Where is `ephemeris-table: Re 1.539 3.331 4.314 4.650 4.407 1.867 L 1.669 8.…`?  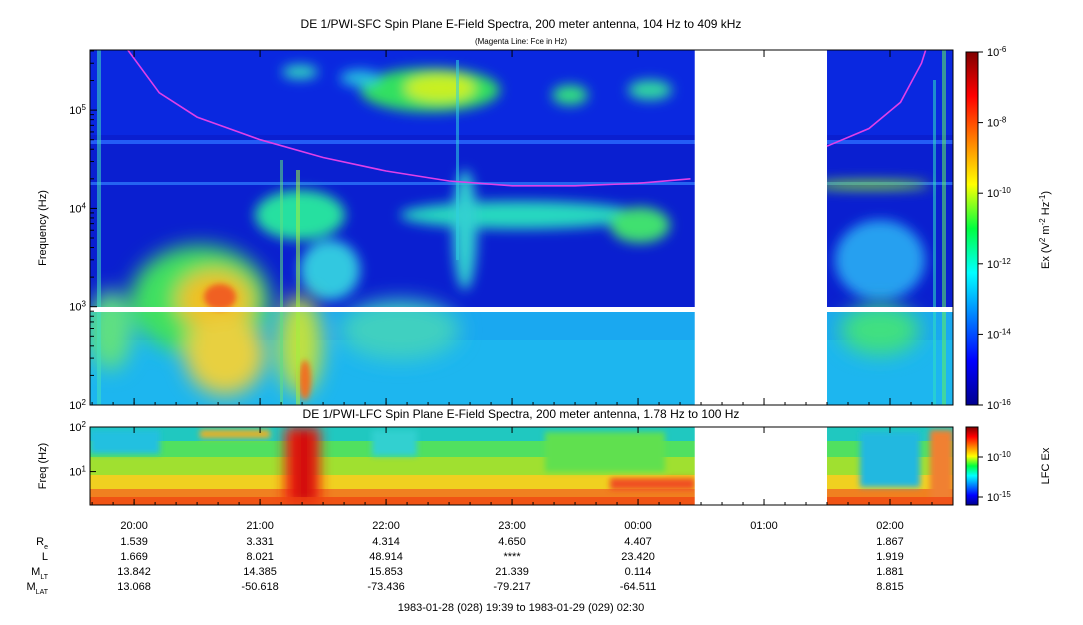
ephemeris-table: Re 1.539 3.331 4.314 4.650 4.407 1.867 L 1.669 8.… is located at coordinates (465, 566).